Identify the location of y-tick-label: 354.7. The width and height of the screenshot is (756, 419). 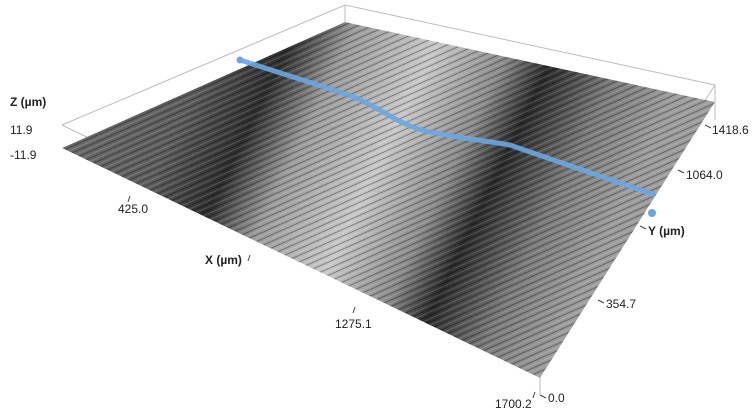
(621, 304).